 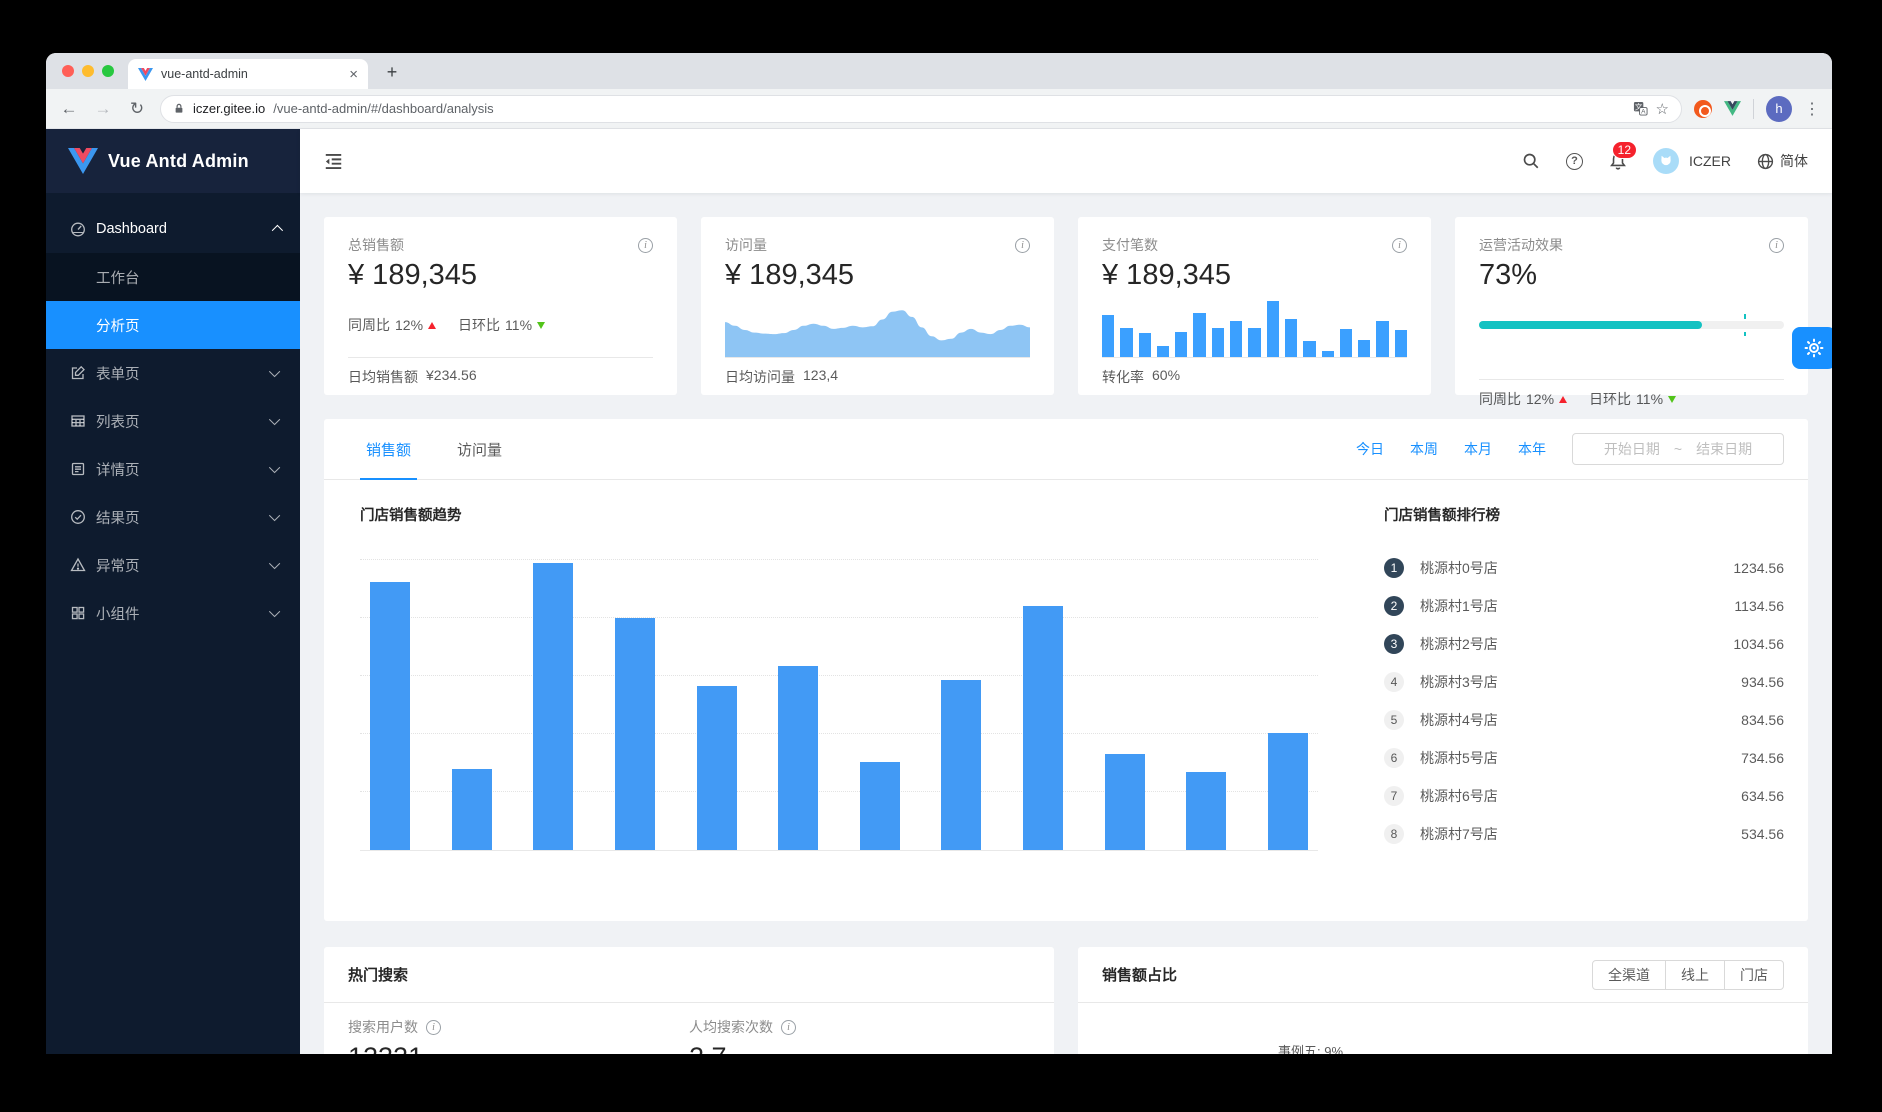 What do you see at coordinates (248, 74) in the screenshot?
I see `browser-tab: vue-antd-admin ×` at bounding box center [248, 74].